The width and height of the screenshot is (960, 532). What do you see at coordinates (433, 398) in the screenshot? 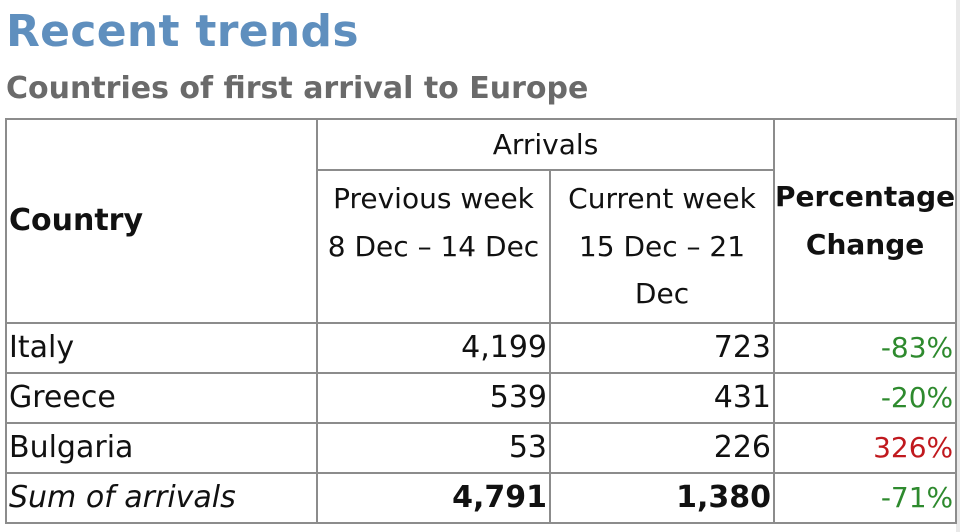
I see `previous-week-cell: 539` at bounding box center [433, 398].